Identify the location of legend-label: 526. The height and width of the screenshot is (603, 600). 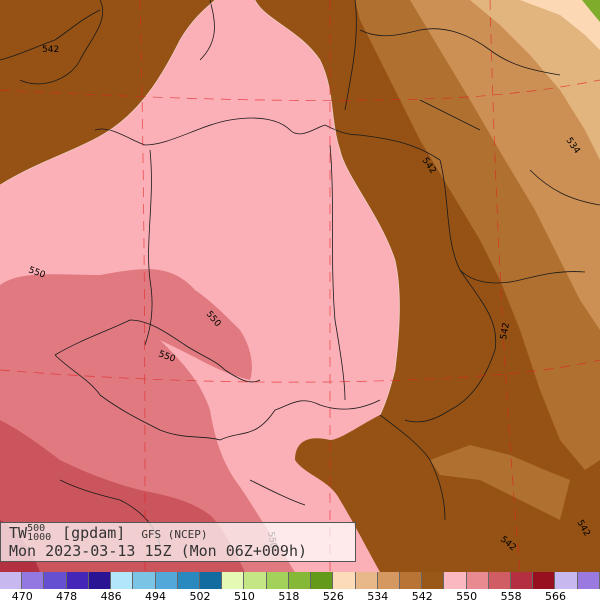
(333, 596).